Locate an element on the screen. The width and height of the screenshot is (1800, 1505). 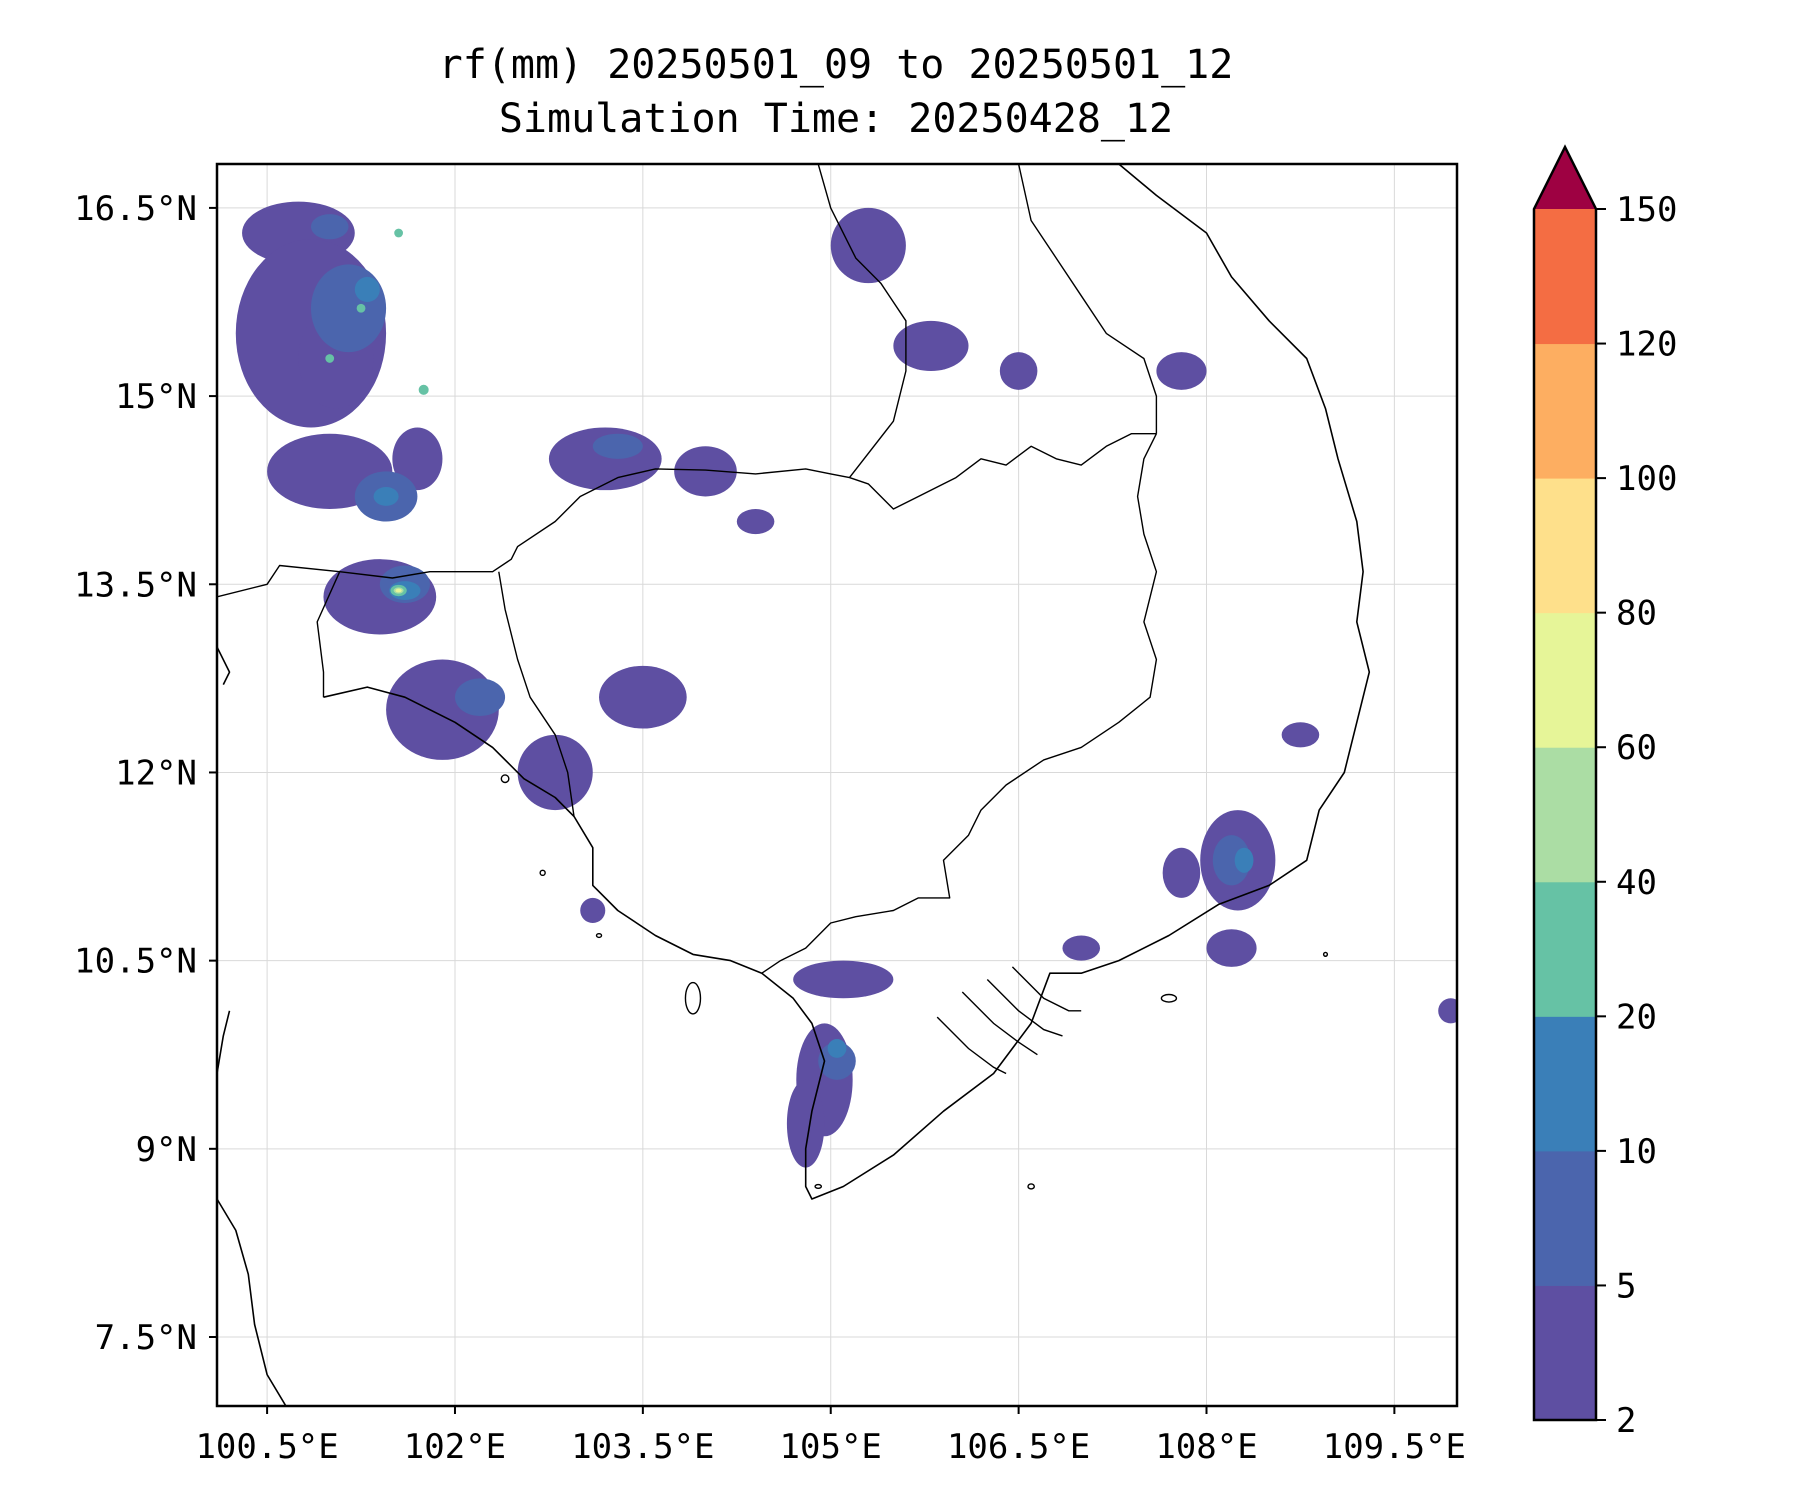
lat-tick-label: 10.5°N is located at coordinates (135, 962).